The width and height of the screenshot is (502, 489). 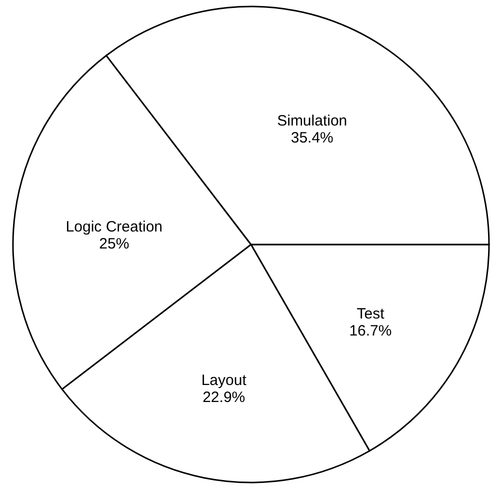 What do you see at coordinates (224, 380) in the screenshot?
I see `slice-label: Layout` at bounding box center [224, 380].